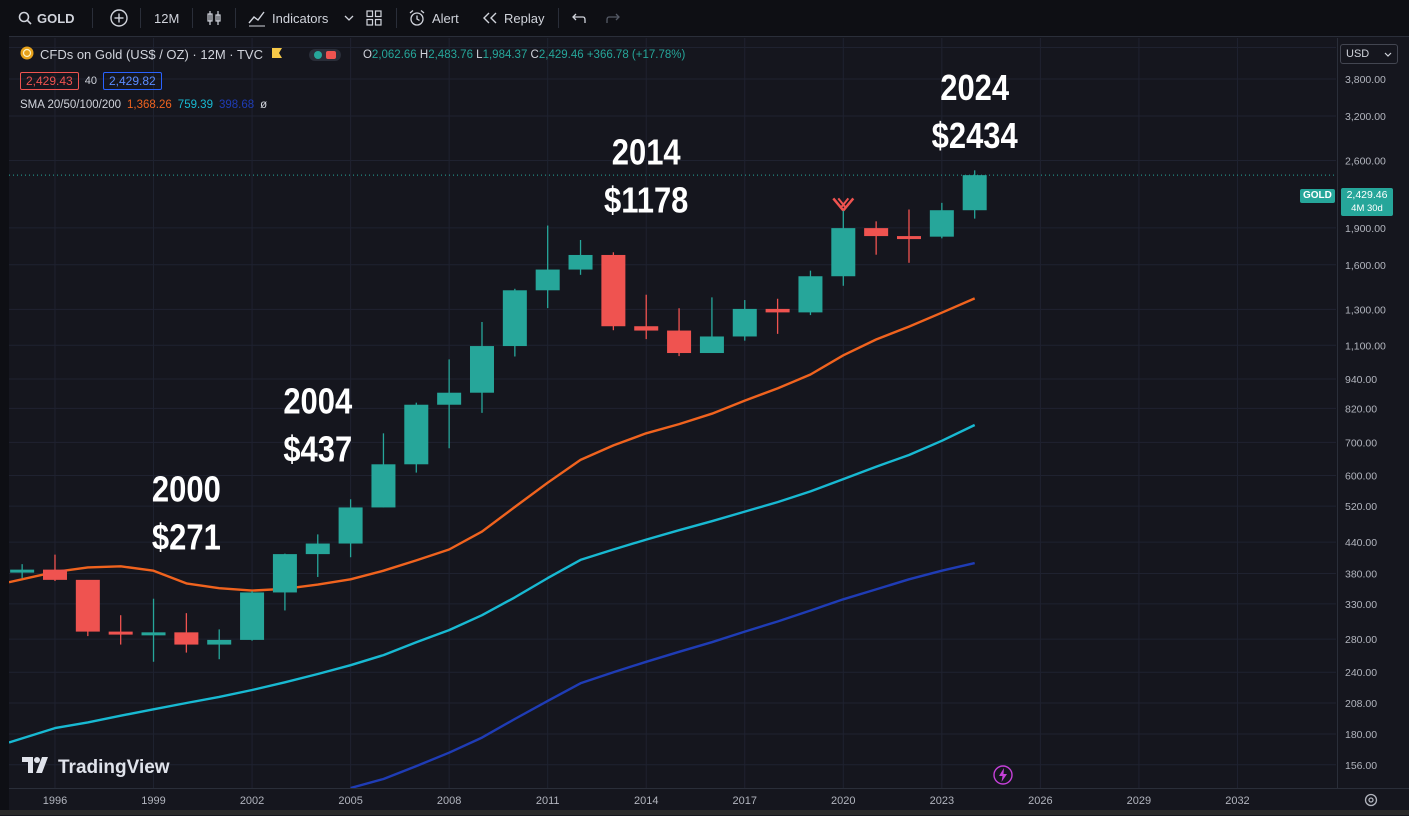 The height and width of the screenshot is (816, 1409). I want to click on left-edge, so click(4, 423).